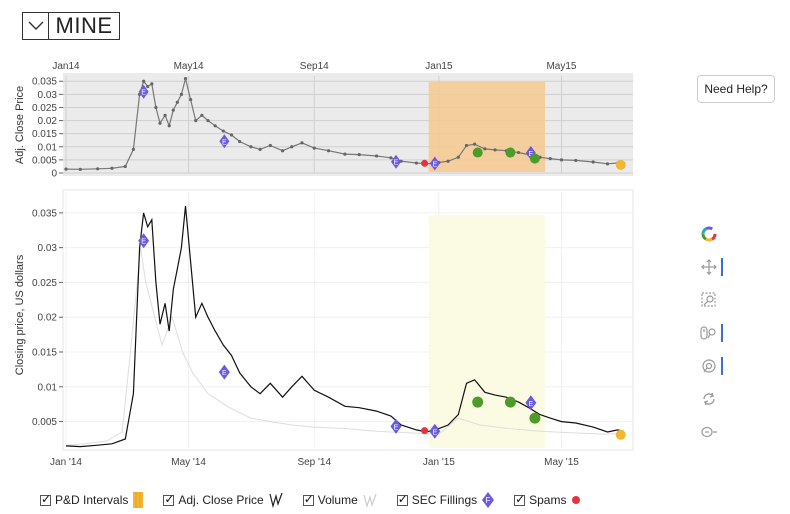 This screenshot has width=790, height=514. What do you see at coordinates (709, 432) in the screenshot?
I see `hover-icon` at bounding box center [709, 432].